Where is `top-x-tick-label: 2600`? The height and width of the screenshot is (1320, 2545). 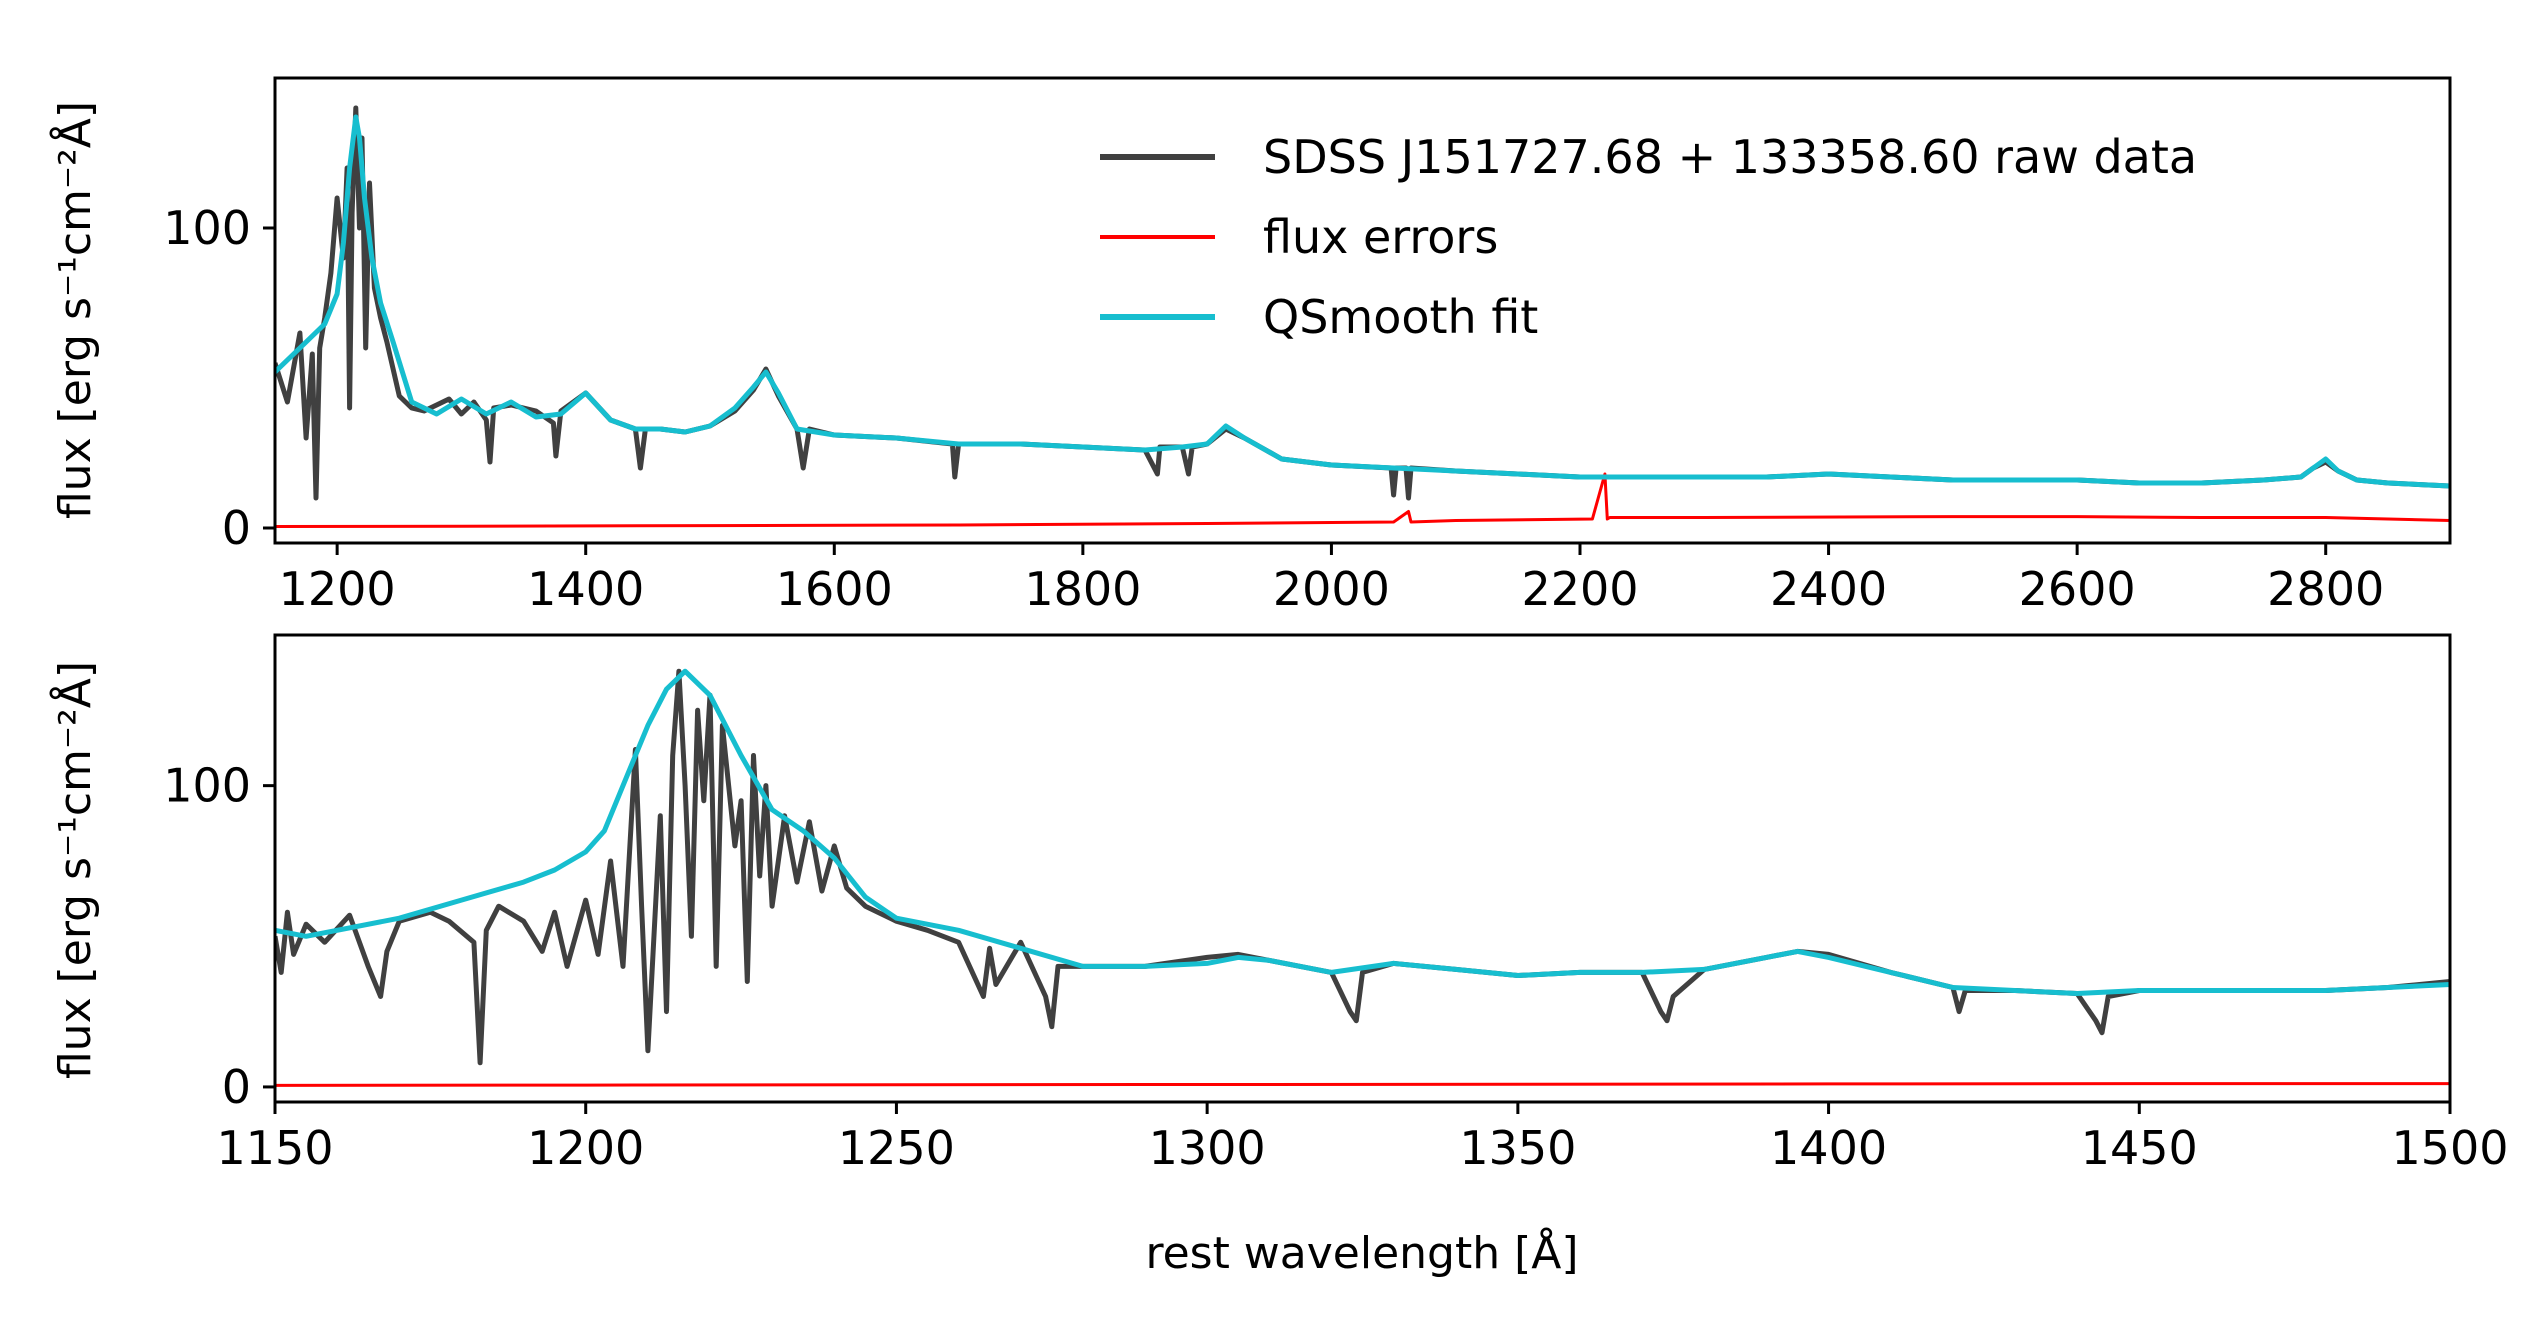 top-x-tick-label: 2600 is located at coordinates (2077, 589).